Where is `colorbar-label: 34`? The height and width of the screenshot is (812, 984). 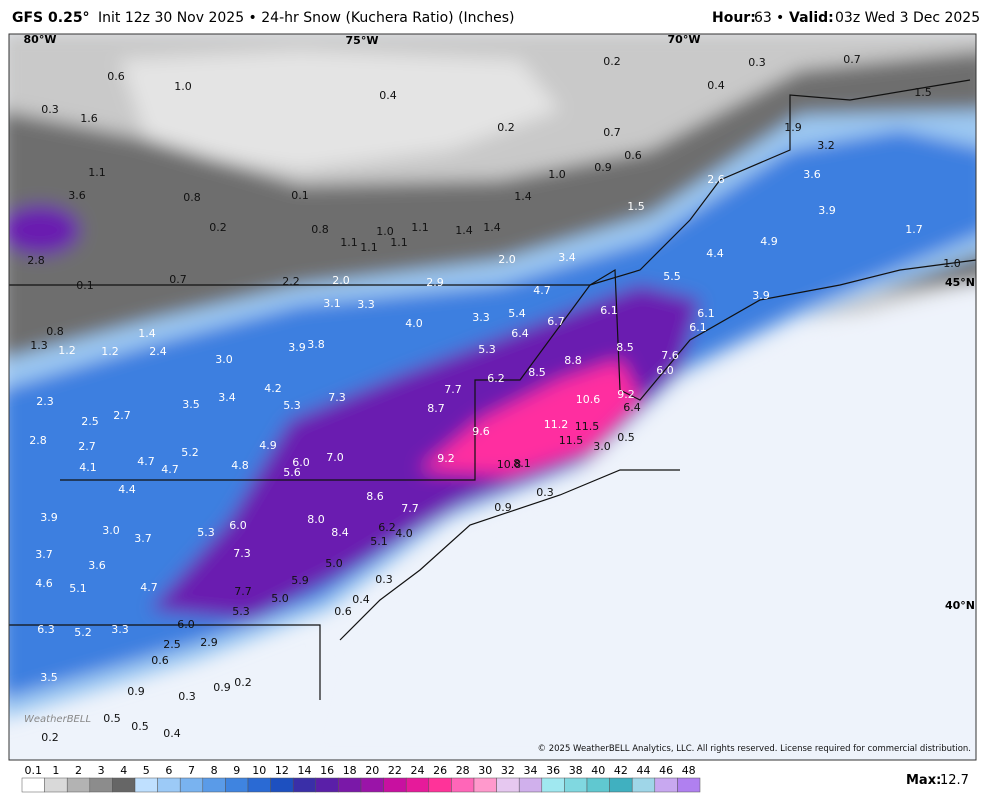
colorbar-label: 34 is located at coordinates (531, 770).